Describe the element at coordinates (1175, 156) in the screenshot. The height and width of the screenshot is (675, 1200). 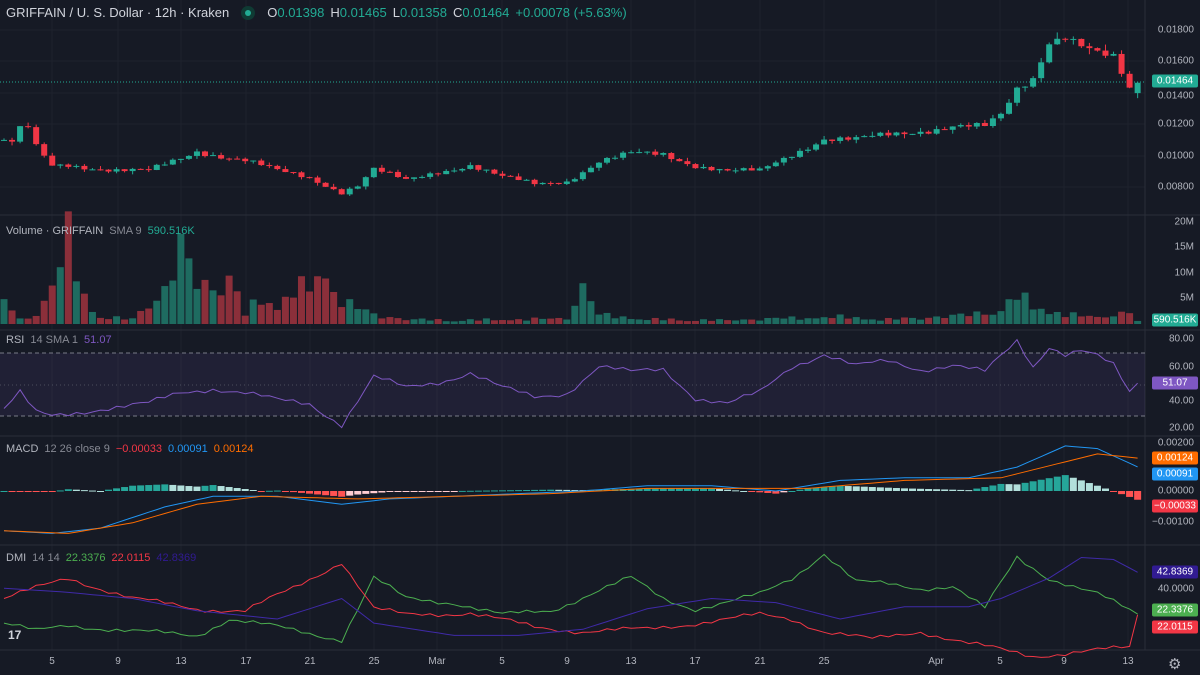
I see `price-tick: 0.01000` at that location.